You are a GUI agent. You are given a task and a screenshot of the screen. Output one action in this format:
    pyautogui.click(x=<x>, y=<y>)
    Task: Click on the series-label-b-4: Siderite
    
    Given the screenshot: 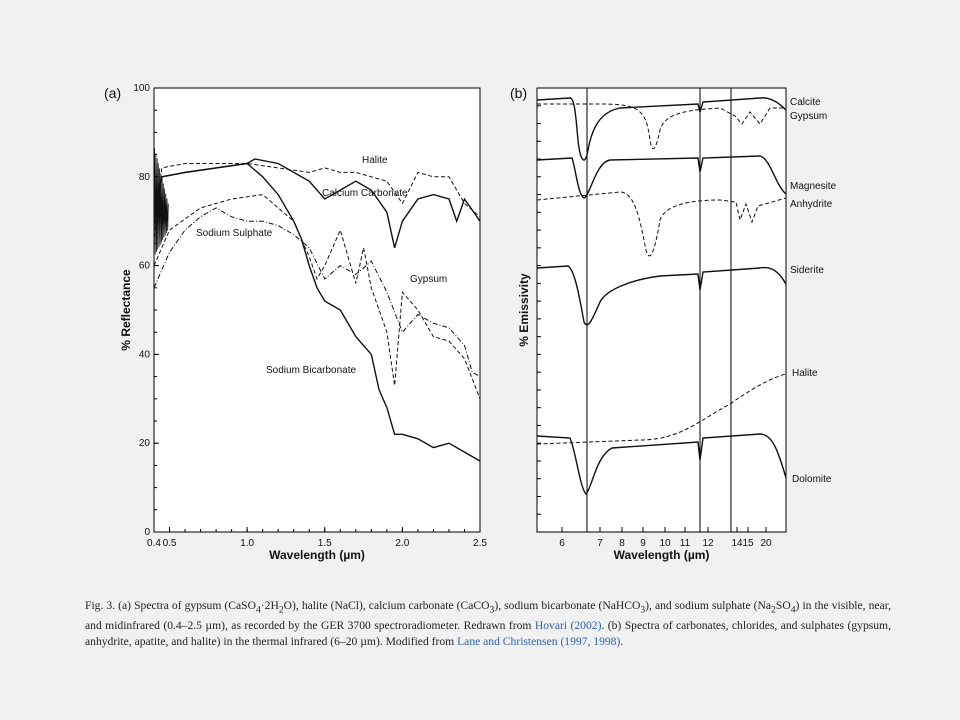 What is the action you would take?
    pyautogui.click(x=807, y=270)
    